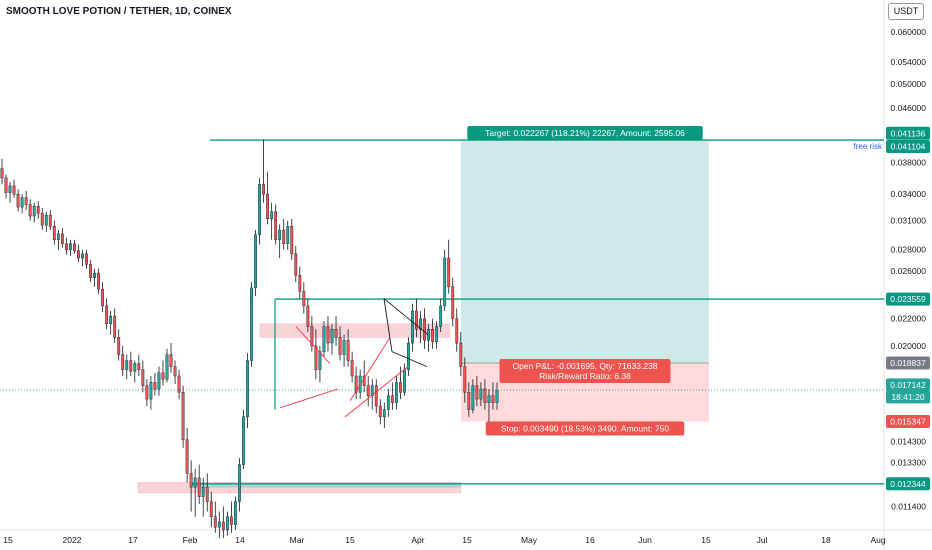 Image resolution: width=932 pixels, height=550 pixels. What do you see at coordinates (868, 146) in the screenshot?
I see `free-risk-annotation: free risk` at bounding box center [868, 146].